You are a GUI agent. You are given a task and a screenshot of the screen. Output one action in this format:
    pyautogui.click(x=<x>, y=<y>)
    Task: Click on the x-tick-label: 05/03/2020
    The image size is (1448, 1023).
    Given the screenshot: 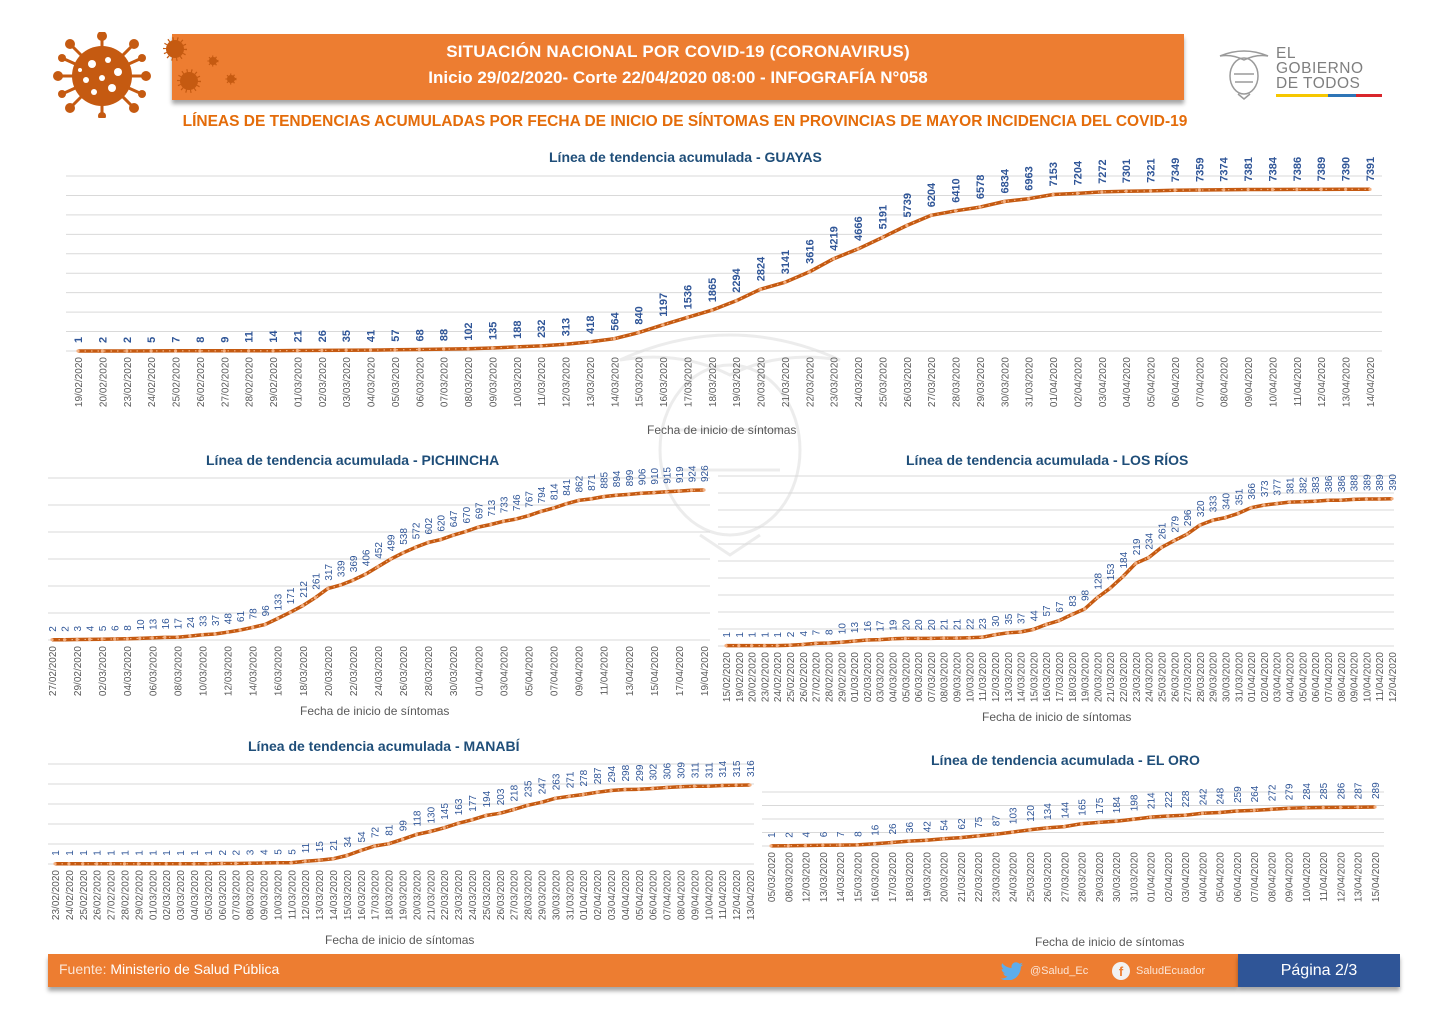 What is the action you would take?
    pyautogui.click(x=396, y=382)
    